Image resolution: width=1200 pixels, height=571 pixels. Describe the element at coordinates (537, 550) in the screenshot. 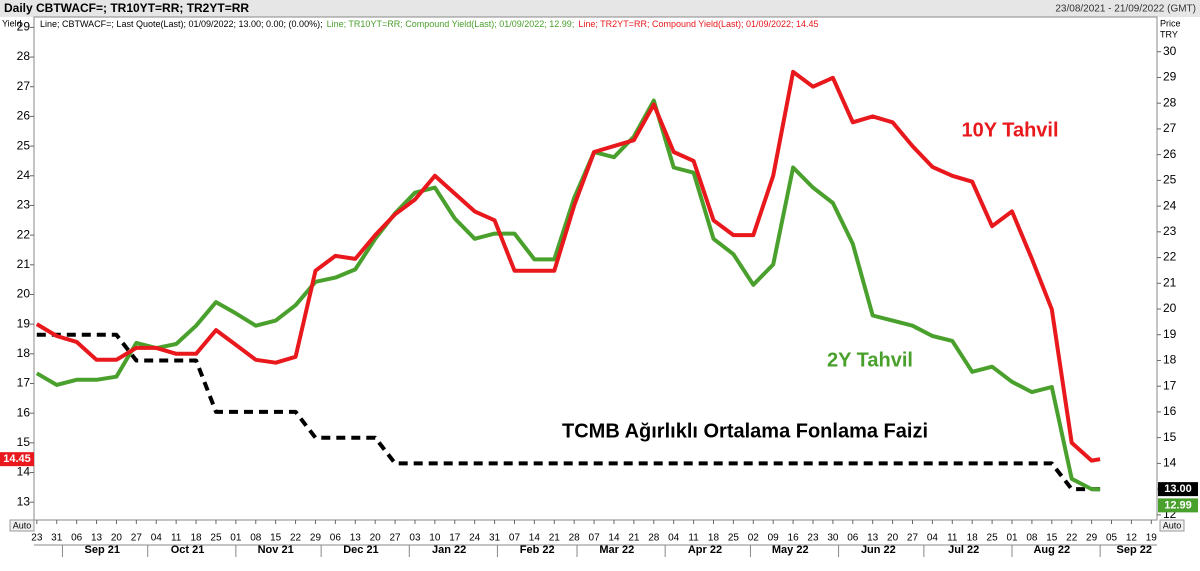

I see `month-label: Feb 22` at that location.